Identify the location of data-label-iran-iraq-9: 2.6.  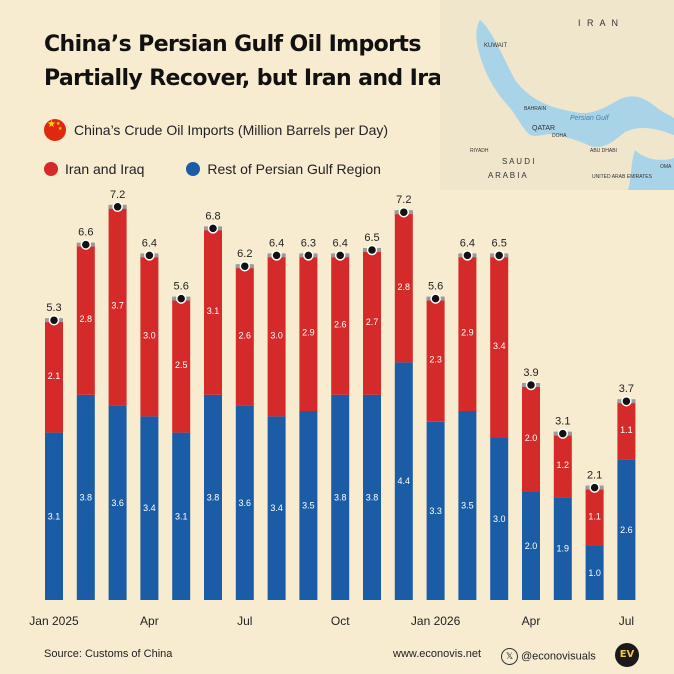
(340, 325).